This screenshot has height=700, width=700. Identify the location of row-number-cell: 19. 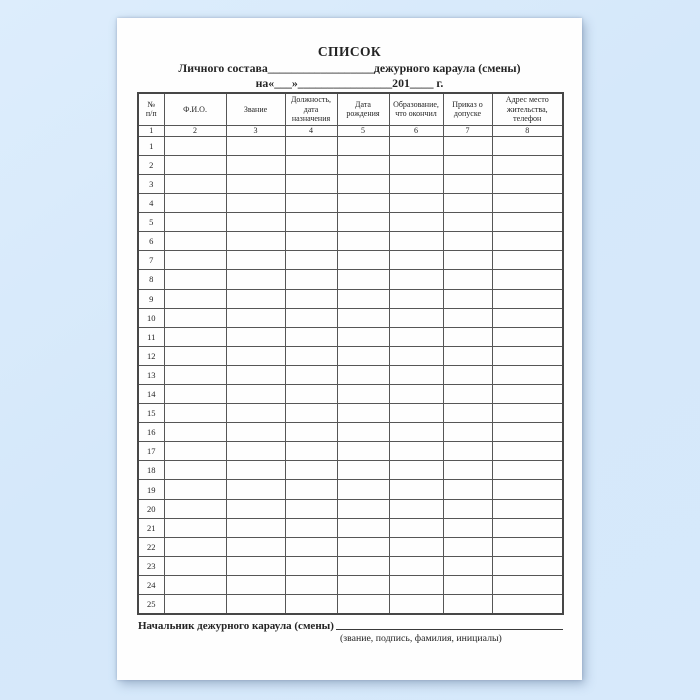
(151, 489).